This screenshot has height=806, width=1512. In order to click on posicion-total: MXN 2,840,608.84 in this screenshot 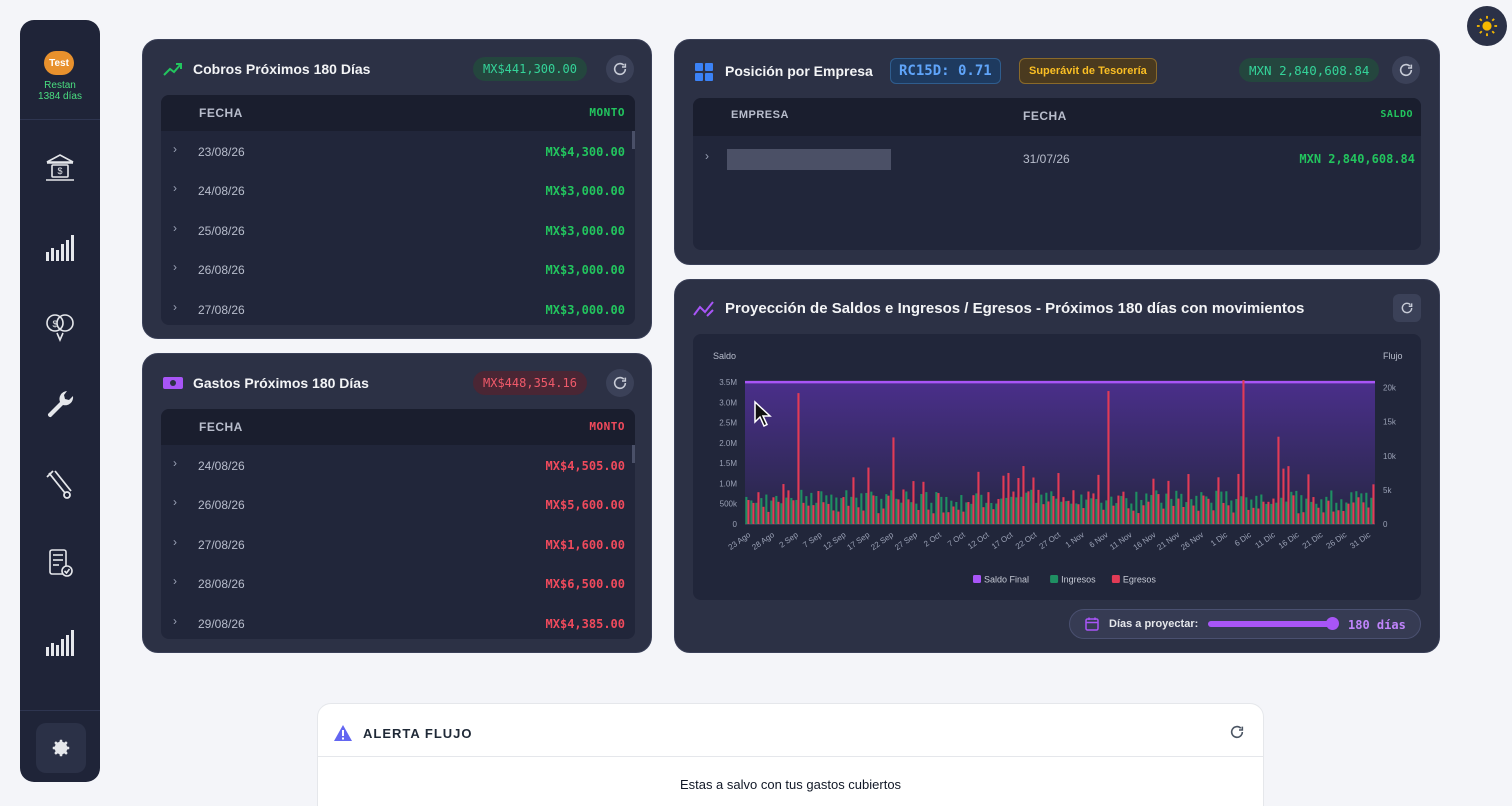, I will do `click(1309, 70)`.